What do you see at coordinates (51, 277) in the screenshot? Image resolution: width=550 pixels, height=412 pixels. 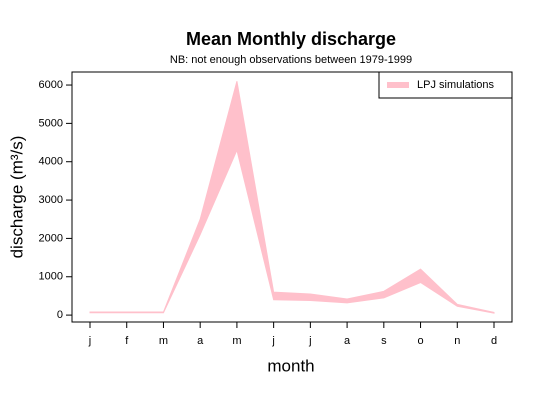 I see `y-tick-label: 1000` at bounding box center [51, 277].